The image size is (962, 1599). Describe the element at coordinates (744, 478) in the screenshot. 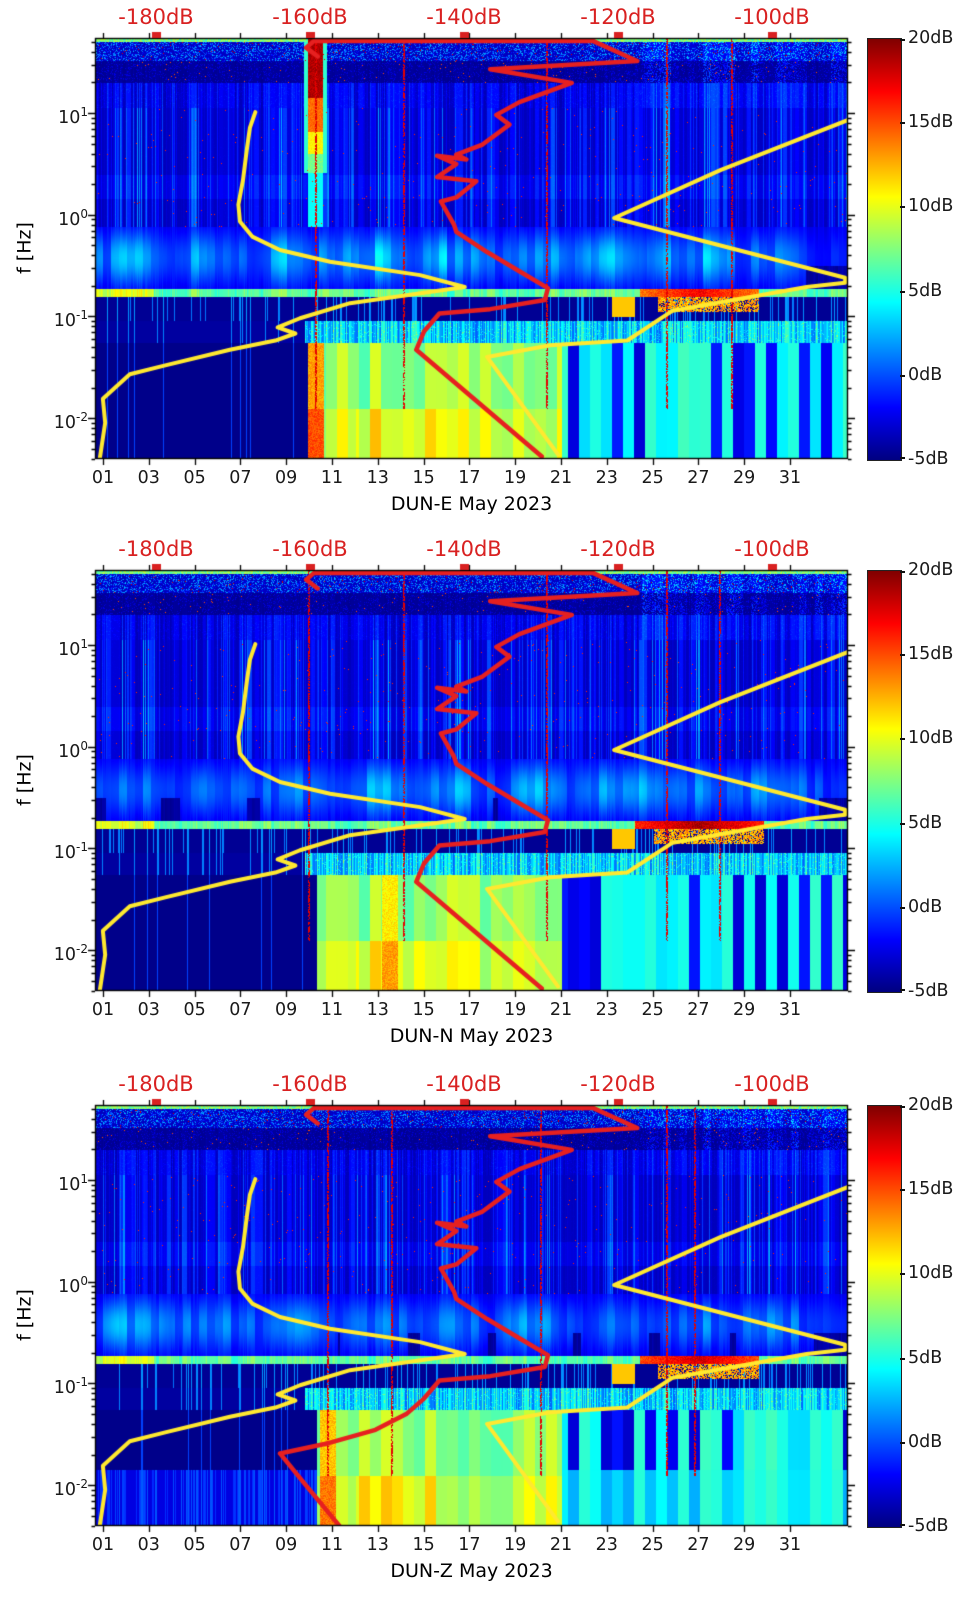

I see `x-tick-label: 29` at that location.